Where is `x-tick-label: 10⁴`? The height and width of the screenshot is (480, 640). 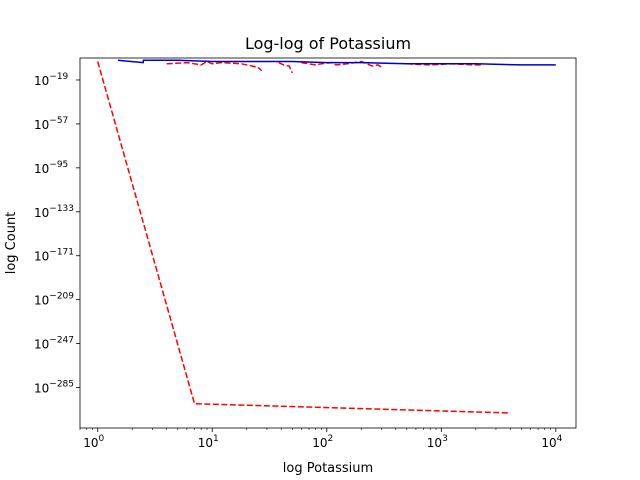
x-tick-label: 10⁴ is located at coordinates (551, 442).